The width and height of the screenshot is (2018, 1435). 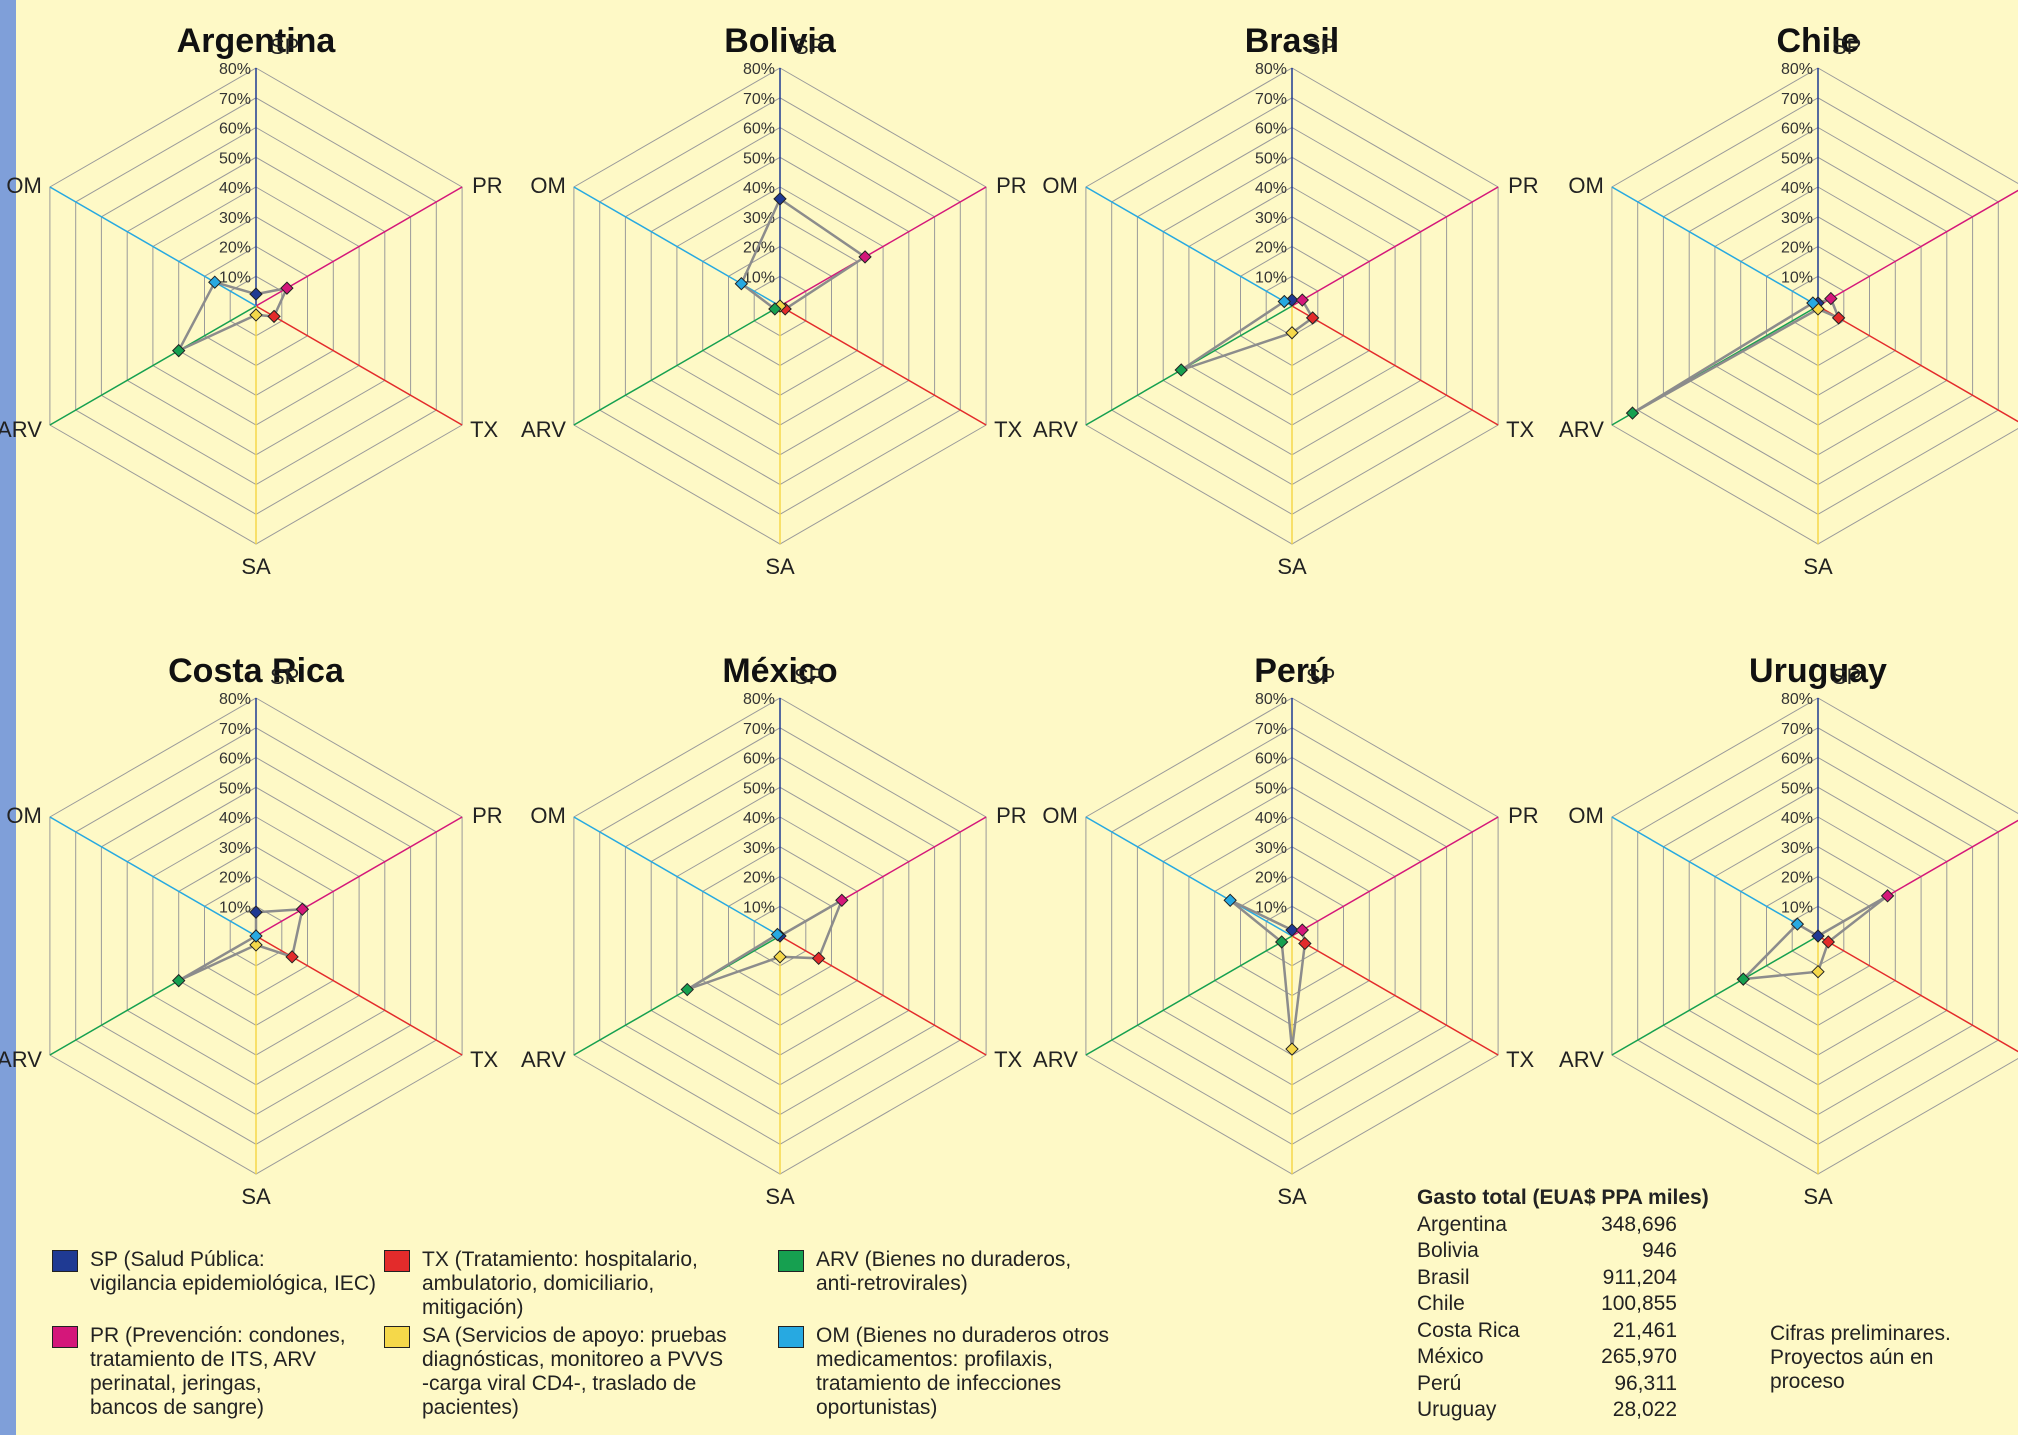 I want to click on data-point-brasil-arv, so click(x=1181, y=370).